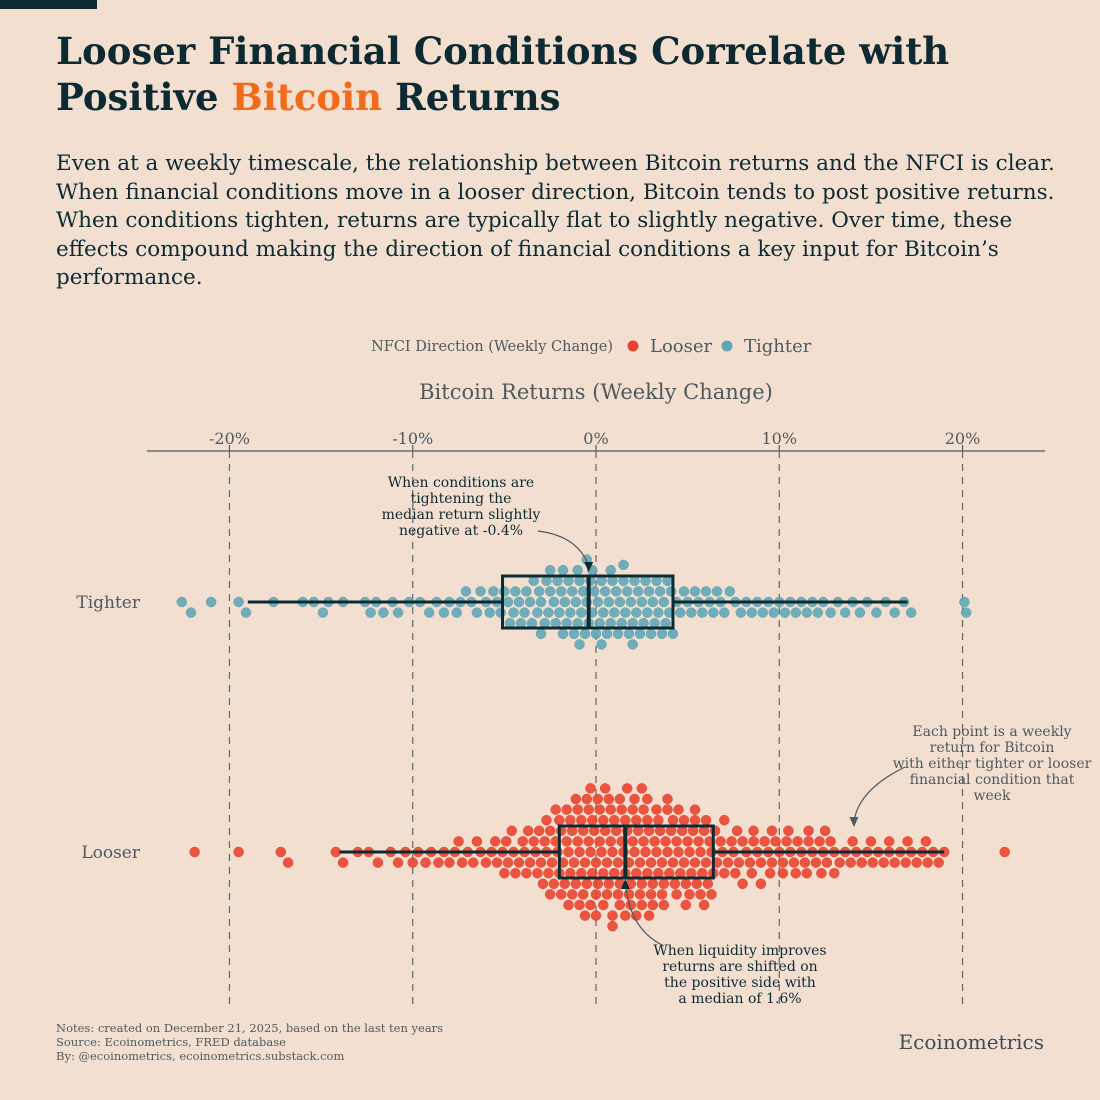  I want to click on legend-looser-swatch, so click(633, 346).